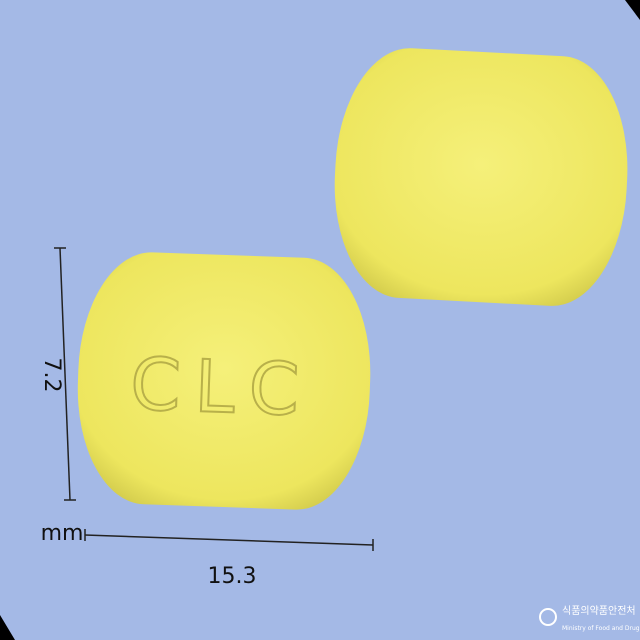 Image resolution: width=640 pixels, height=640 pixels. What do you see at coordinates (548, 617) in the screenshot?
I see `logo` at bounding box center [548, 617].